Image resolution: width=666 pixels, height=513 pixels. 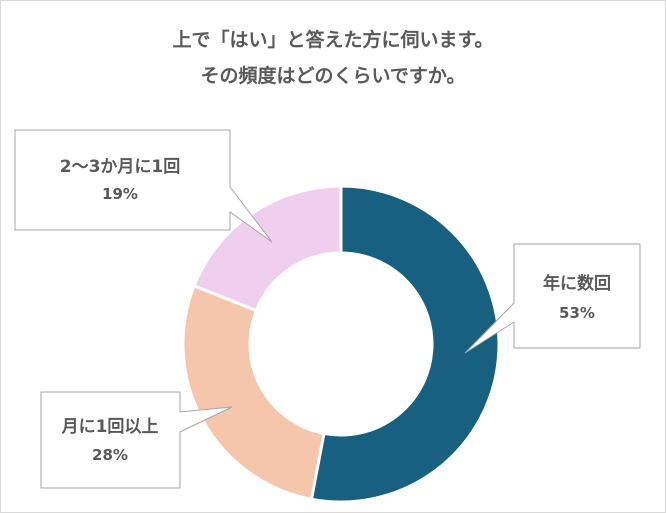 What do you see at coordinates (577, 313) in the screenshot?
I see `slice-value-label-1: 53%` at bounding box center [577, 313].